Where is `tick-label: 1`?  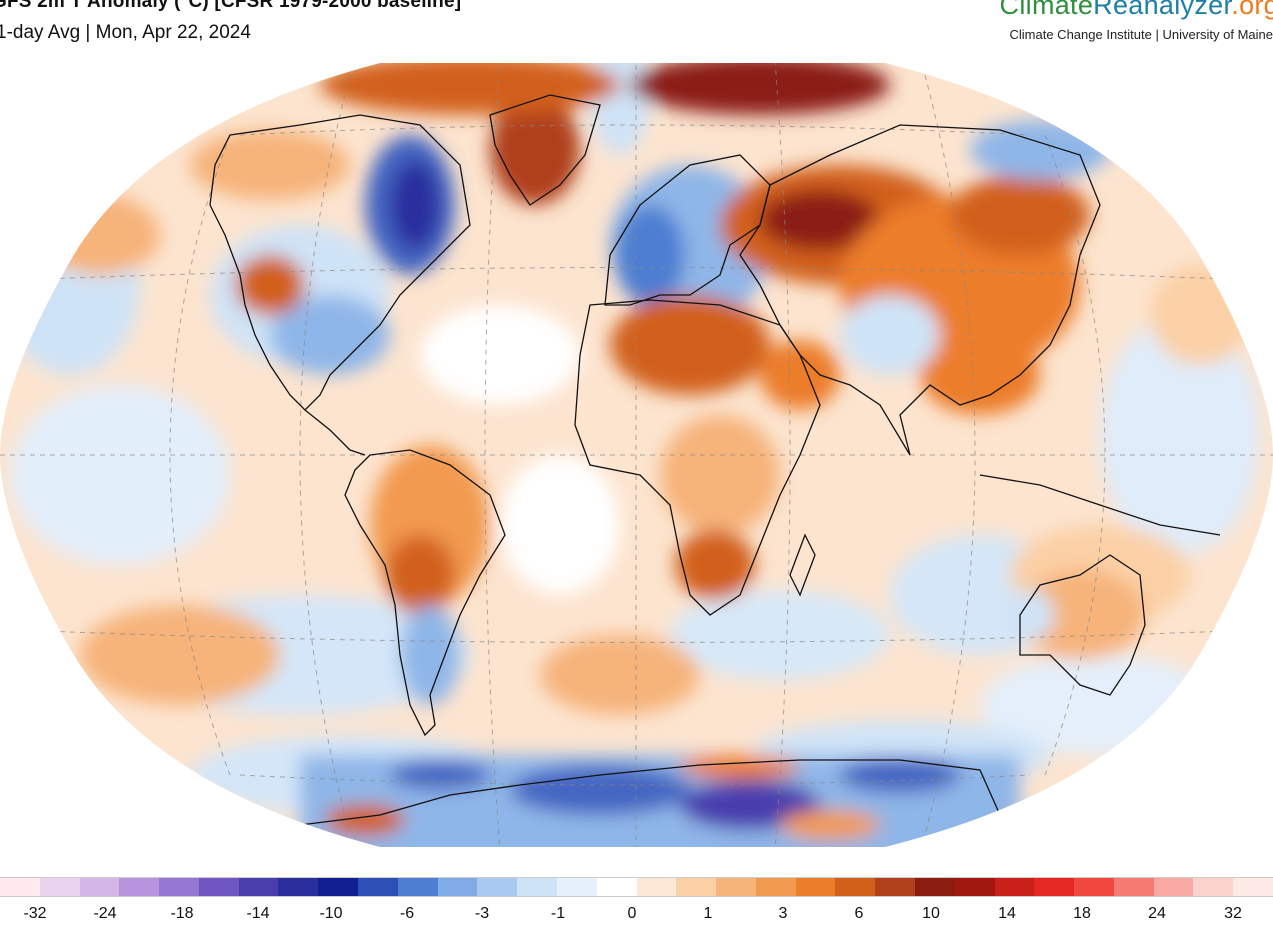
tick-label: 1 is located at coordinates (708, 913).